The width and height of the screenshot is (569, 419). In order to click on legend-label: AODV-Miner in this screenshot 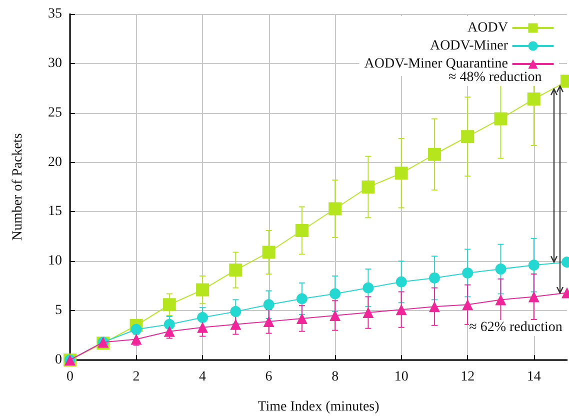, I will do `click(469, 46)`.